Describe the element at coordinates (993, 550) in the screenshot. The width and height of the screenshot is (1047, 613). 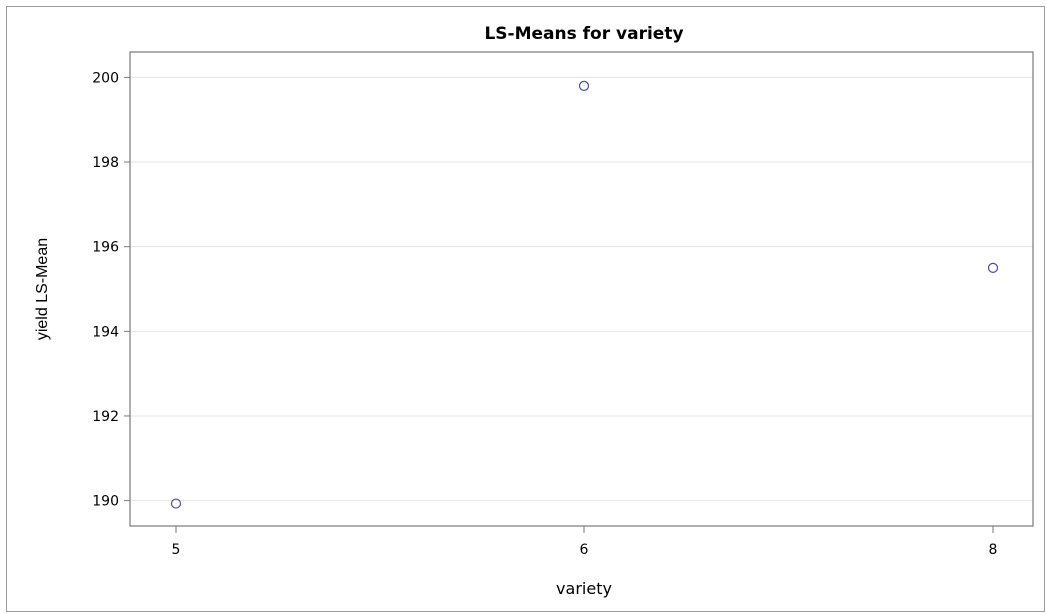
I see `x-tick-label: 8` at that location.